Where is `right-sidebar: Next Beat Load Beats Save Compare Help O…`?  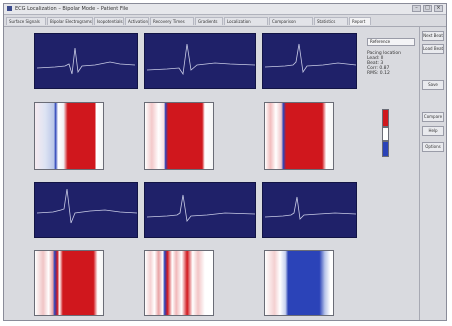 right-sidebar: Next Beat Load Beats Save Compare Help O… is located at coordinates (432, 173).